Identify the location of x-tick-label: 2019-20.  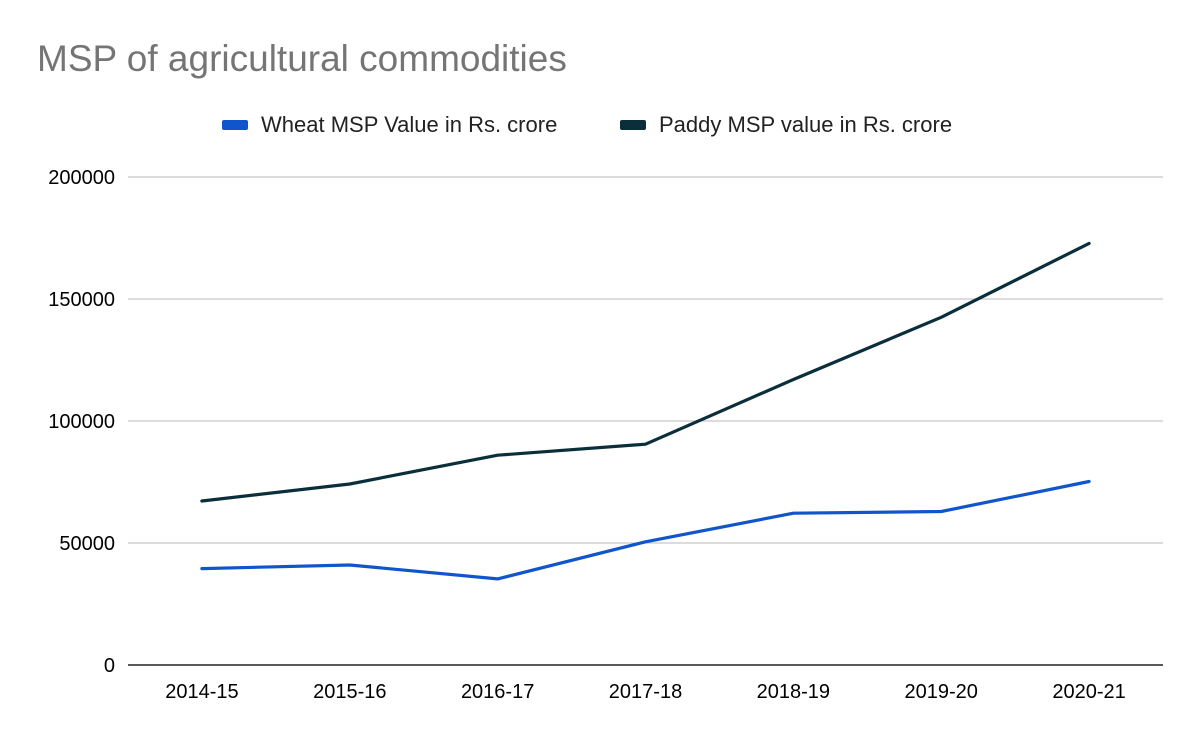
(941, 692).